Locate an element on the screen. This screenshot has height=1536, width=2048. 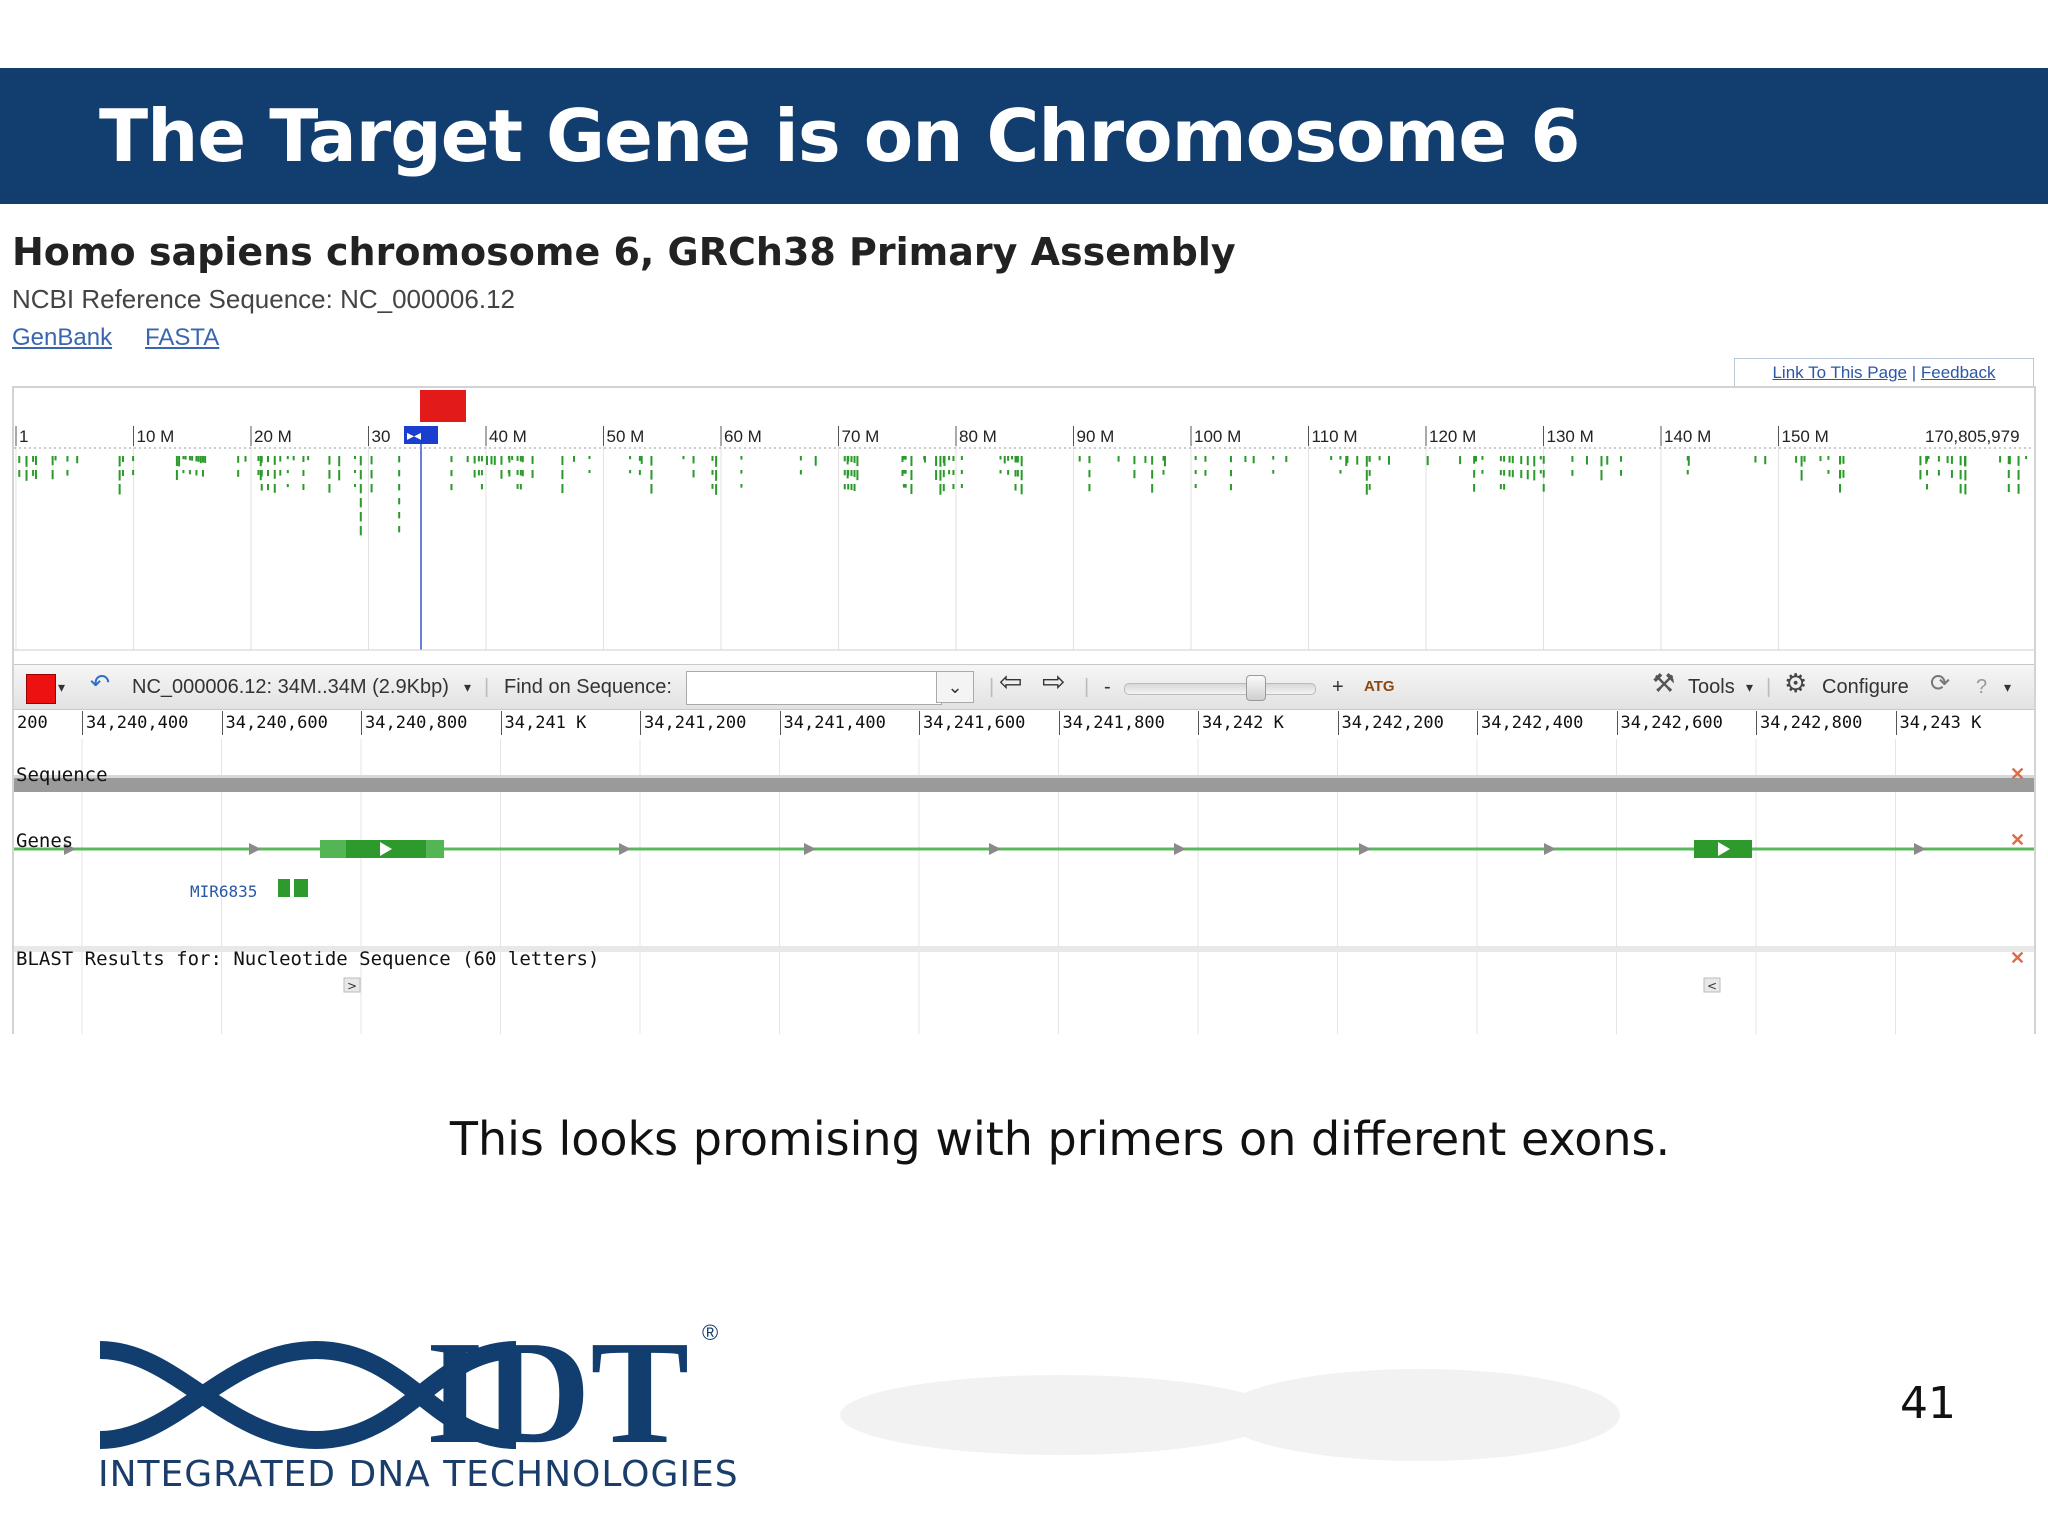
overview-tick-label: 50 M is located at coordinates (626, 436).